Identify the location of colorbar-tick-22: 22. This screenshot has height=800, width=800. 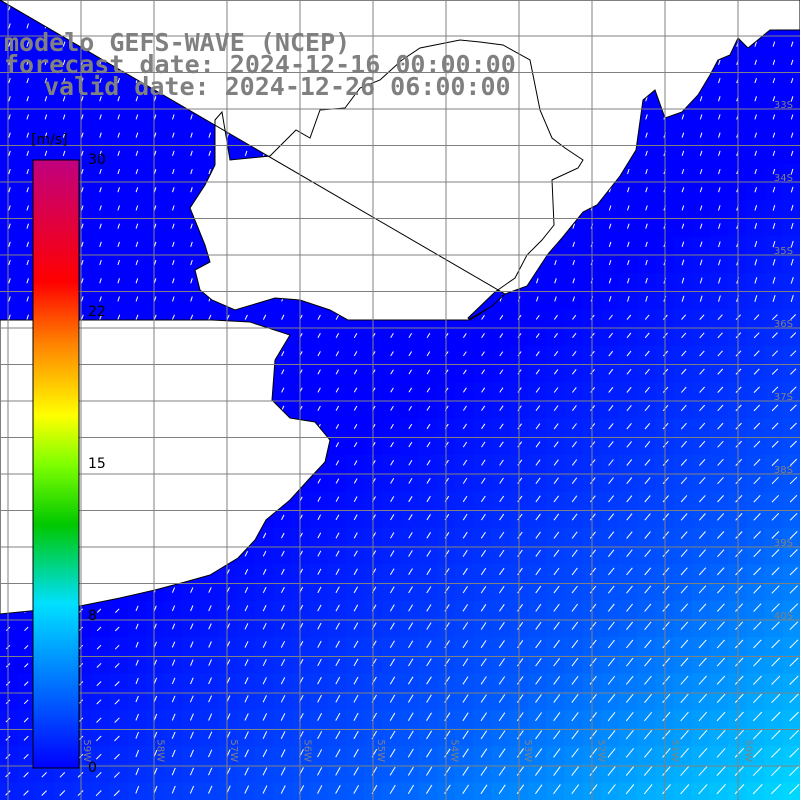
(97, 312).